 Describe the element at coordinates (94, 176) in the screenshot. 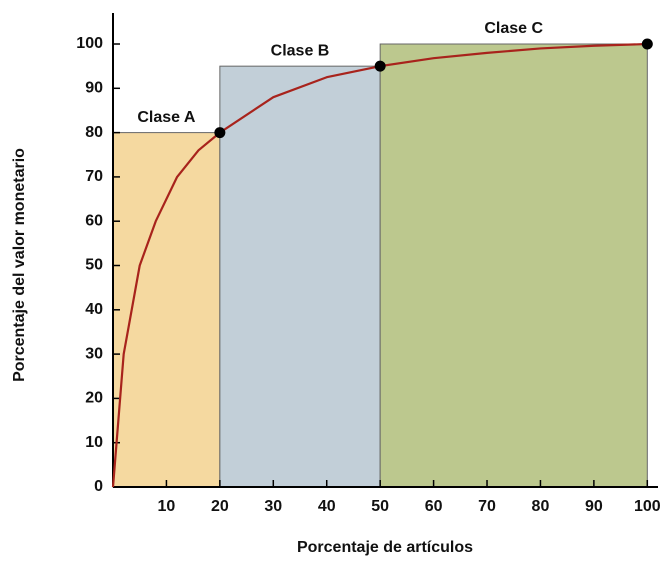

I see `y-tick-label: 70` at that location.